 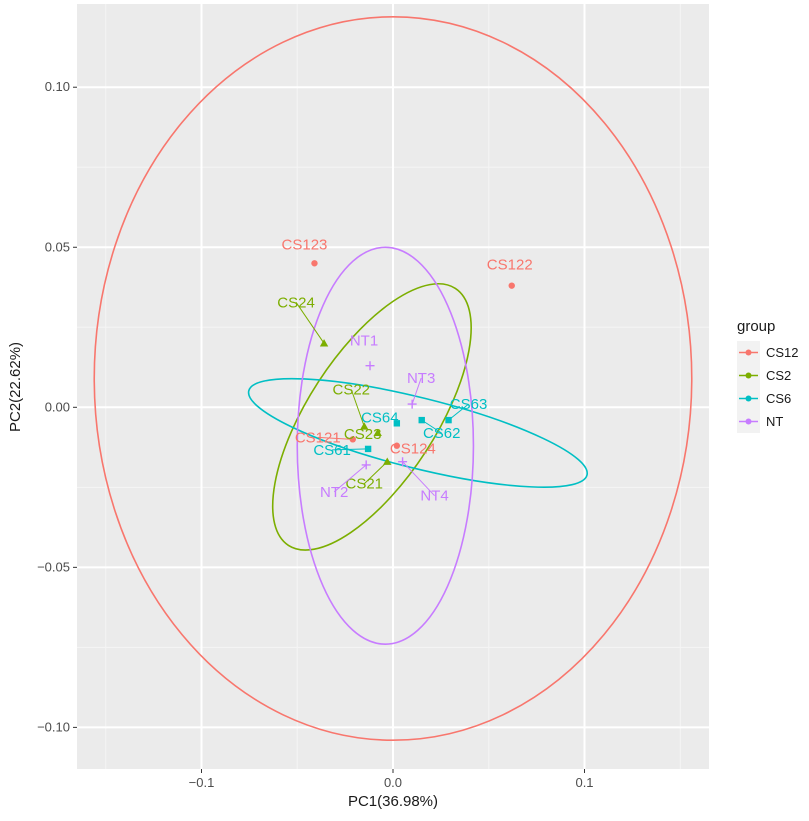 I want to click on point-nt1, so click(x=370, y=366).